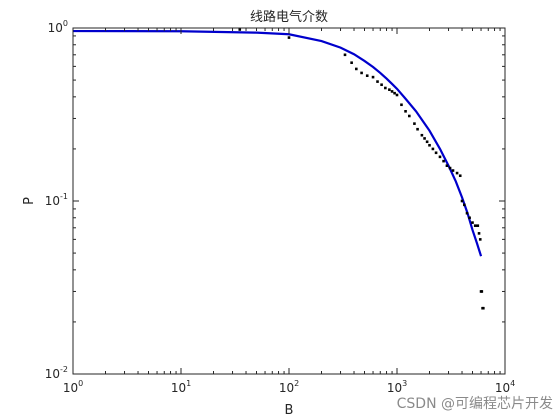  Describe the element at coordinates (73, 387) in the screenshot. I see `x-tick-label: 10⁰` at that location.